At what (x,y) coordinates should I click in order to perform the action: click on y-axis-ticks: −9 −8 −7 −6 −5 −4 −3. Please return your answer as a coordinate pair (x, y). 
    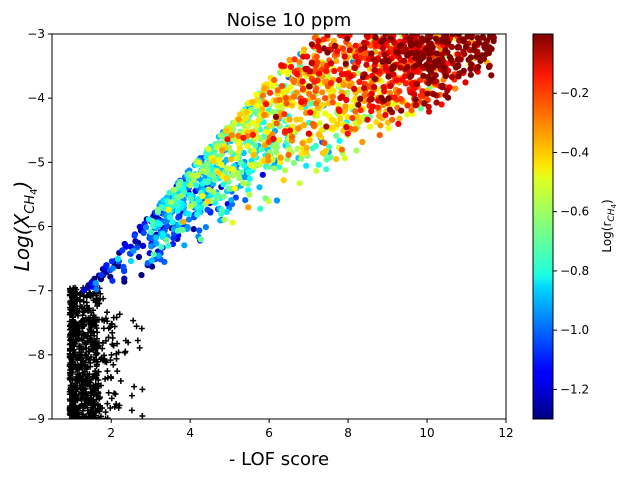
    Looking at the image, I should click on (39, 226).